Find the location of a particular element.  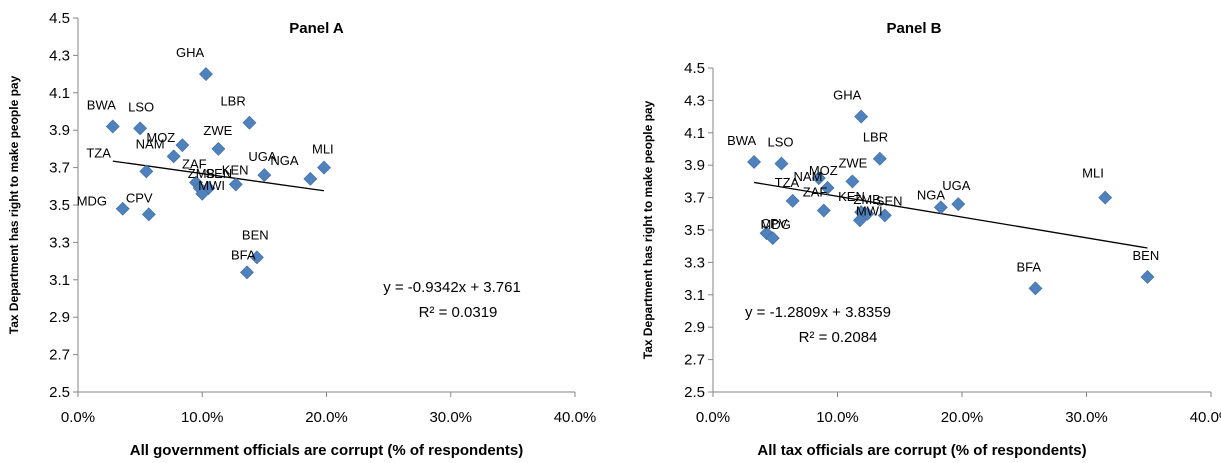

panel-a-point-label-moz: MOZ is located at coordinates (160, 137).